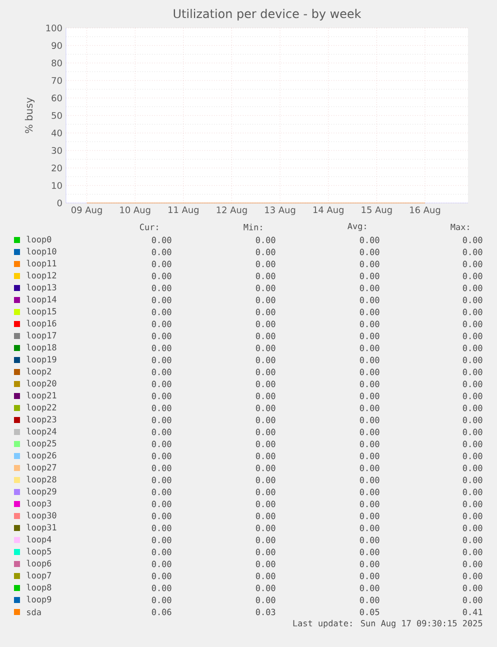  Describe the element at coordinates (41, 252) in the screenshot. I see `legend-label: loop10` at that location.